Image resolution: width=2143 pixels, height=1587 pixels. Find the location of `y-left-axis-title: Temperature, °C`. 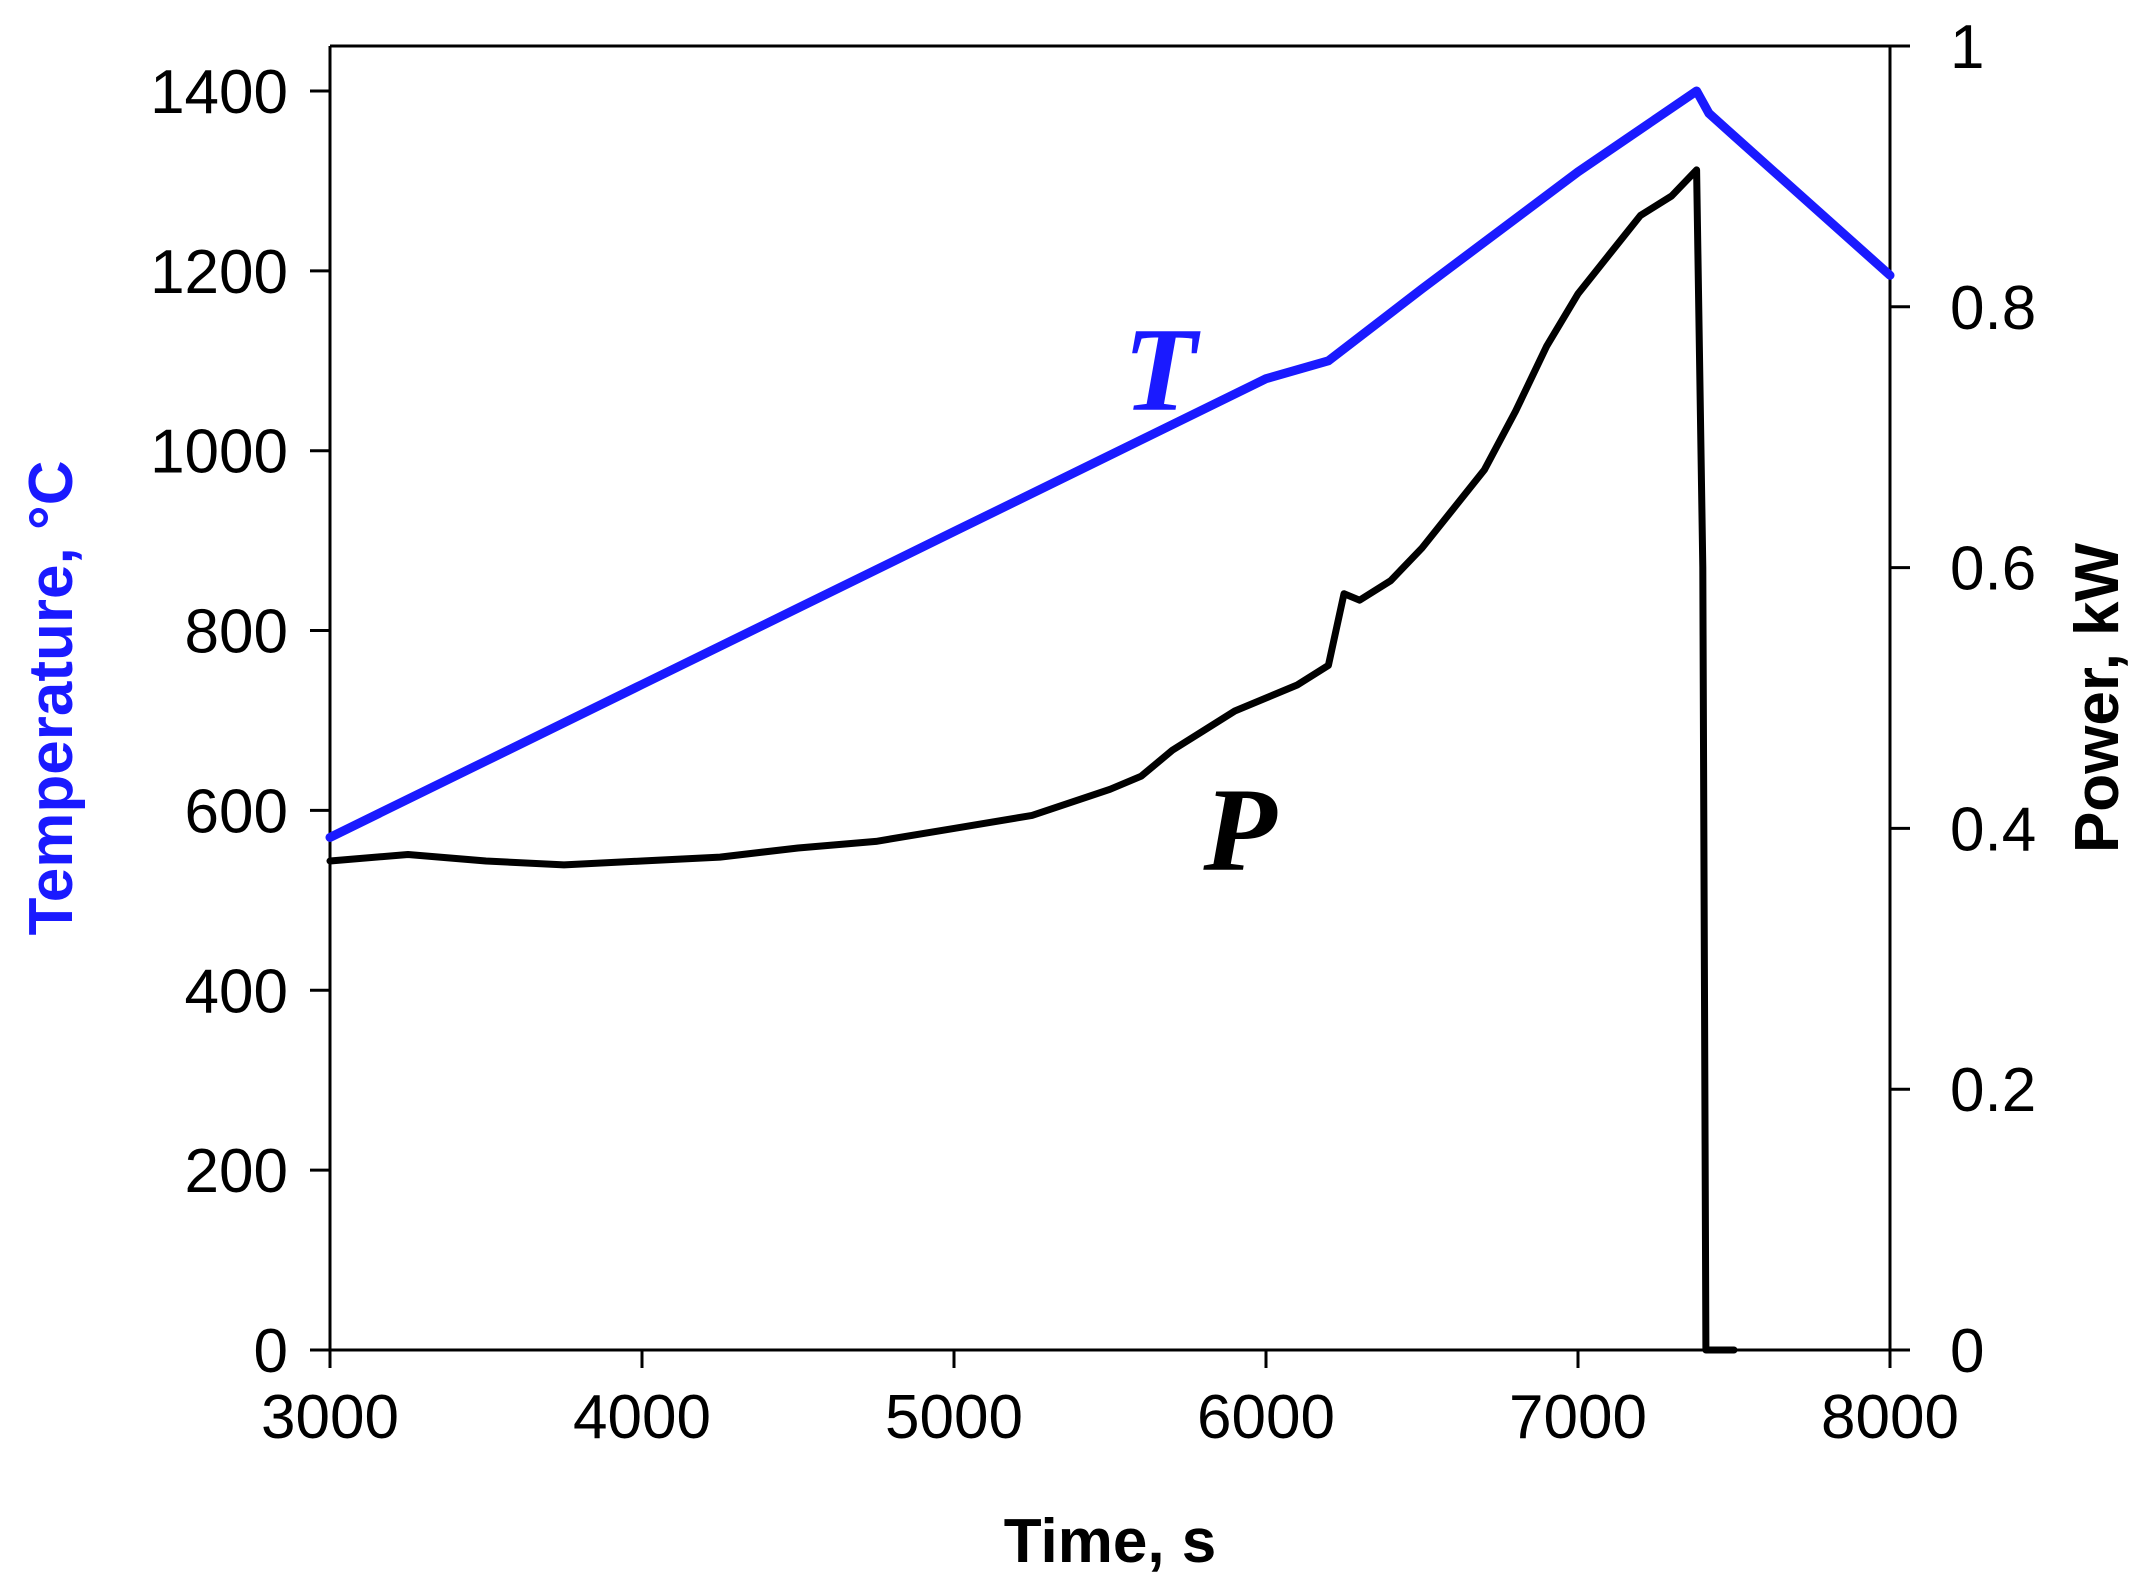

y-left-axis-title: Temperature, °C is located at coordinates (51, 698).